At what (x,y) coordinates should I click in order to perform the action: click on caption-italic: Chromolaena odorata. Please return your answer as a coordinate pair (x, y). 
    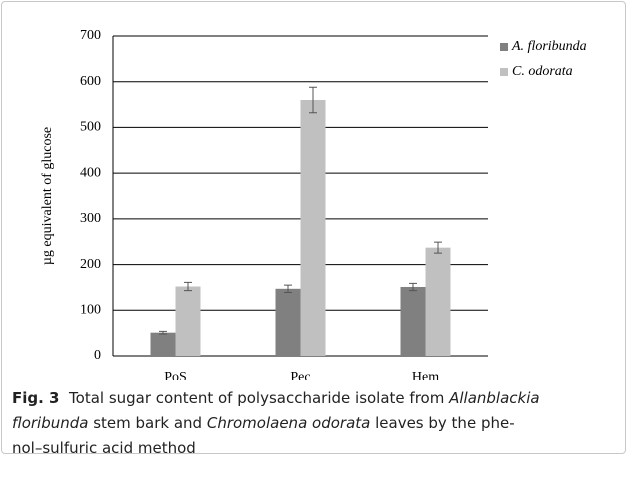
    Looking at the image, I should click on (288, 423).